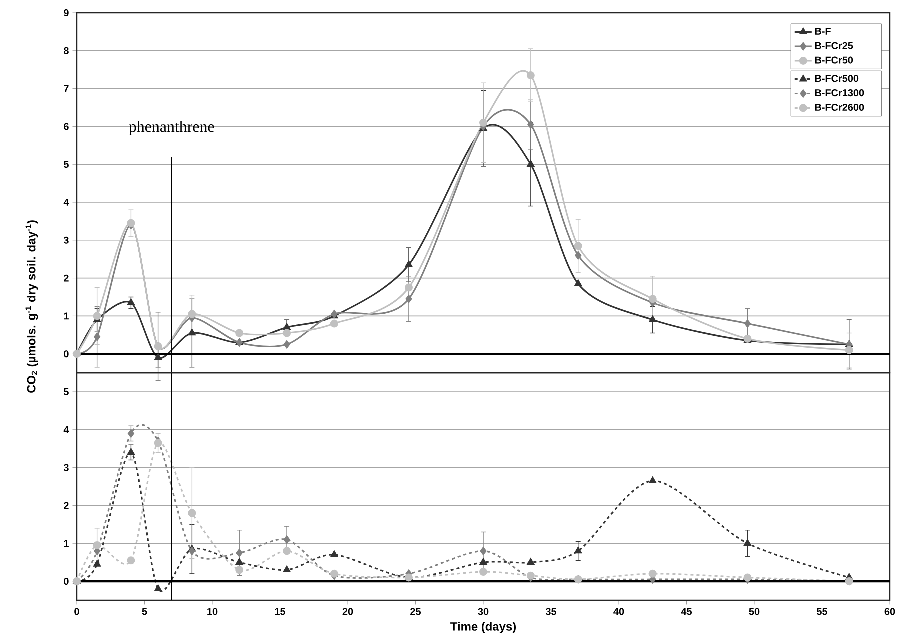 The width and height of the screenshot is (916, 637). I want to click on x-tick-label: 45, so click(686, 612).